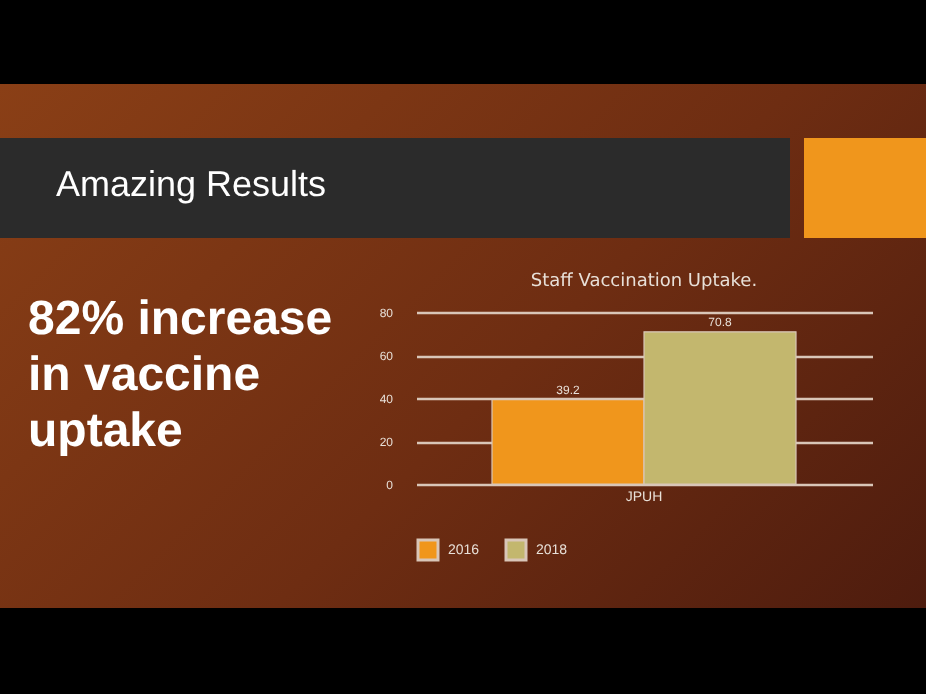 The image size is (926, 694). I want to click on chart-title: Staff Vaccination Uptake., so click(644, 282).